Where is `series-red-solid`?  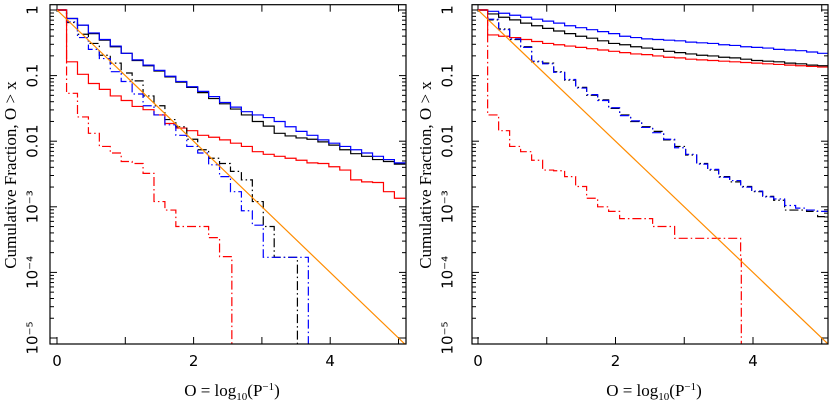
series-red-solid is located at coordinates (653, 38).